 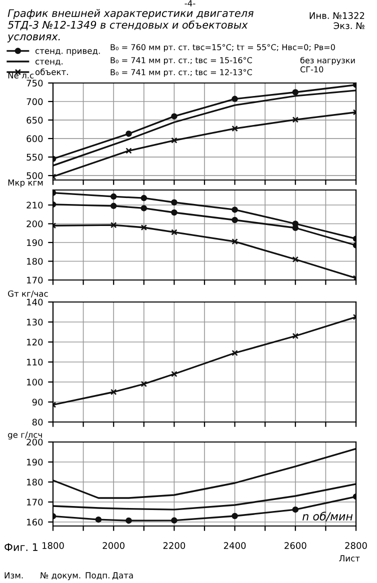 I want to click on y-tick-label: 550, so click(x=34, y=157).